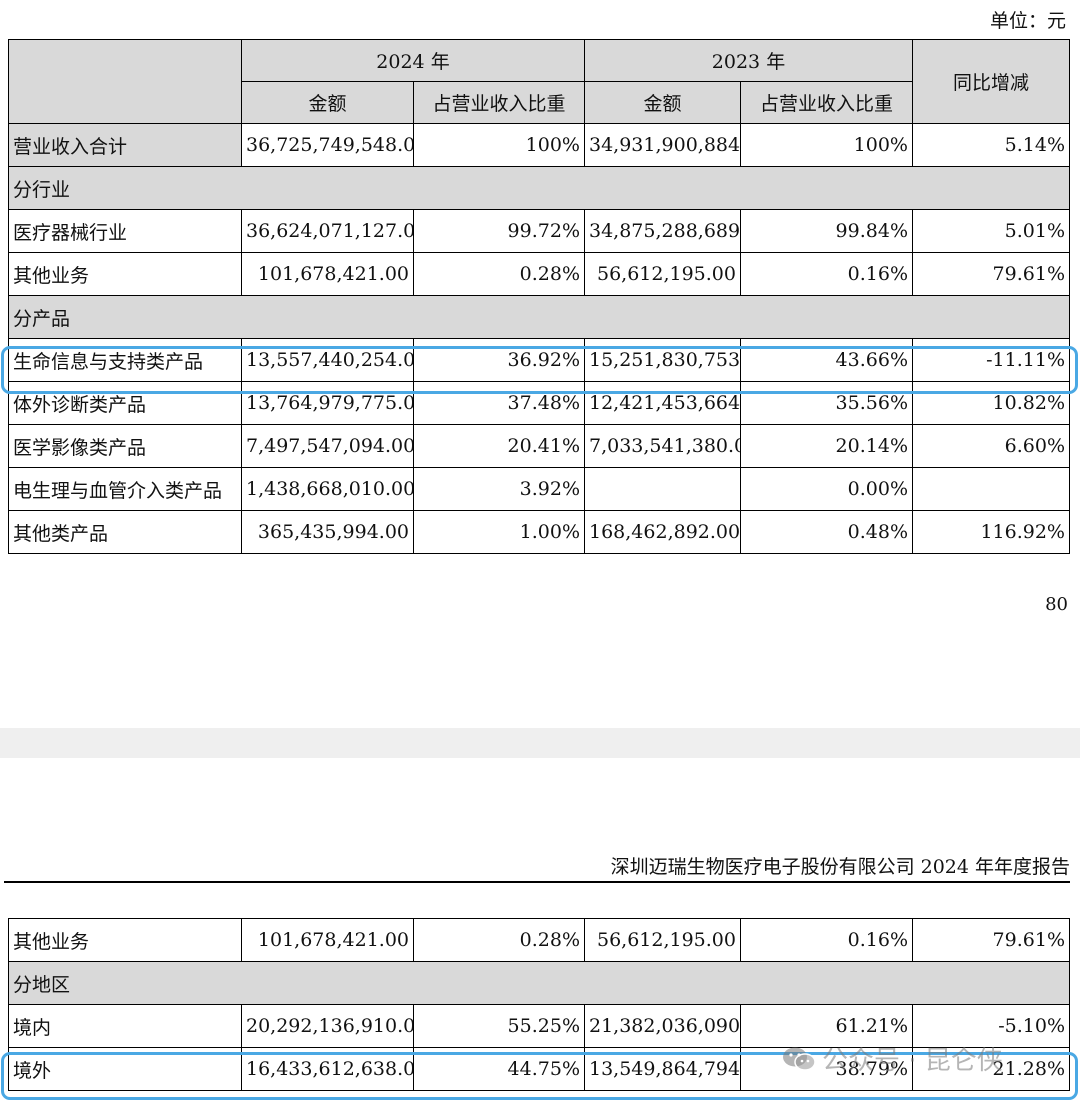 This screenshot has height=1102, width=1080. What do you see at coordinates (662, 446) in the screenshot?
I see `amount-2023: 7,033,541,380.00` at bounding box center [662, 446].